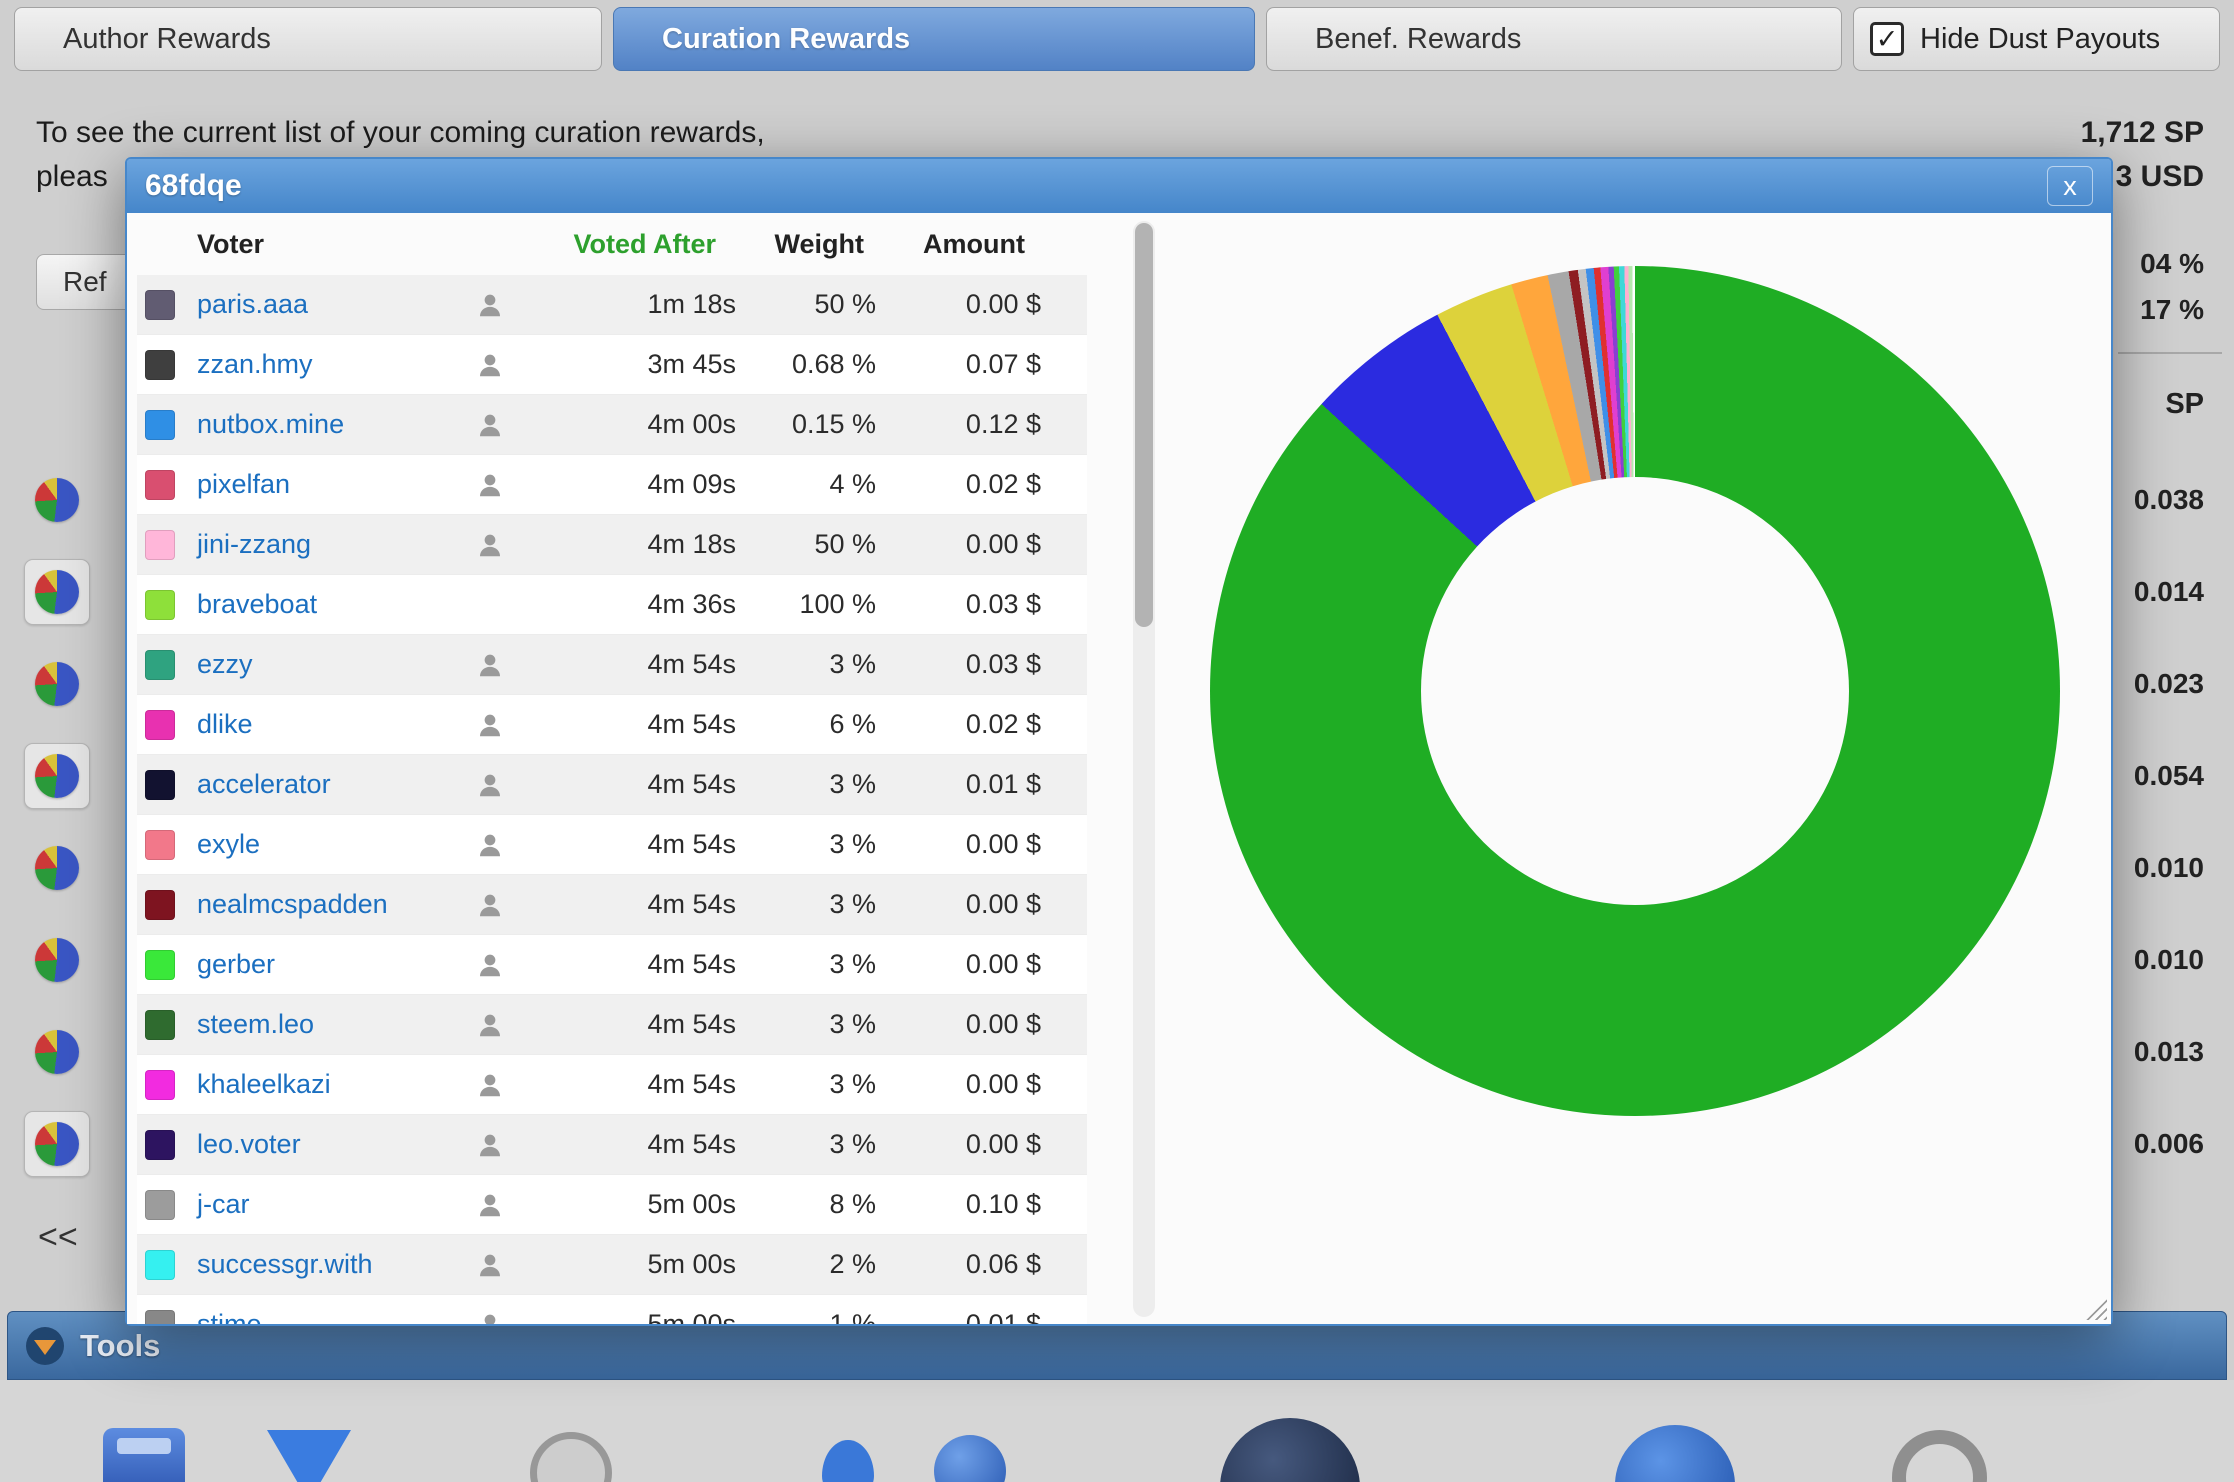 The height and width of the screenshot is (1482, 2234). Describe the element at coordinates (285, 1264) in the screenshot. I see `voter-link: successgr.with` at that location.